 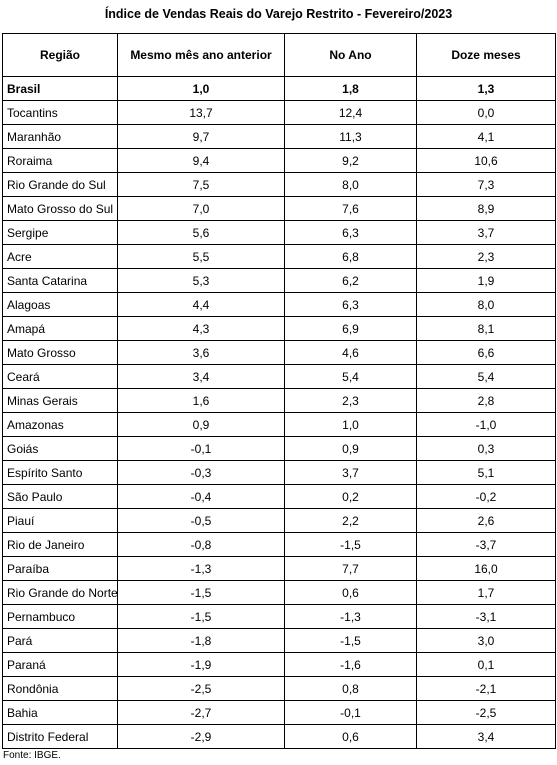 What do you see at coordinates (279, 400) in the screenshot?
I see `table-row: Minas Gerais 1,6 2,3 2,8` at bounding box center [279, 400].